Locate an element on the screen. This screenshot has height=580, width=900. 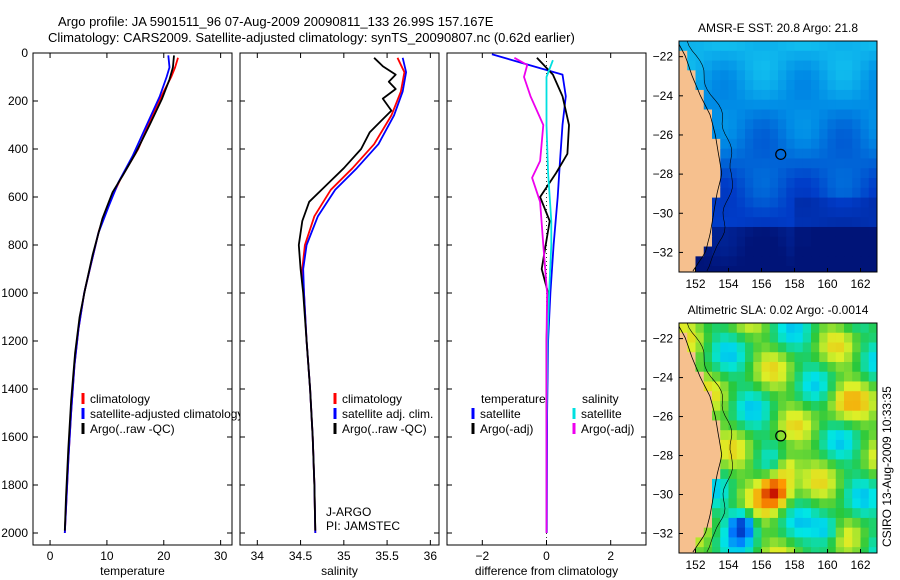
temperature-legend-label-0: climatology is located at coordinates (120, 399).